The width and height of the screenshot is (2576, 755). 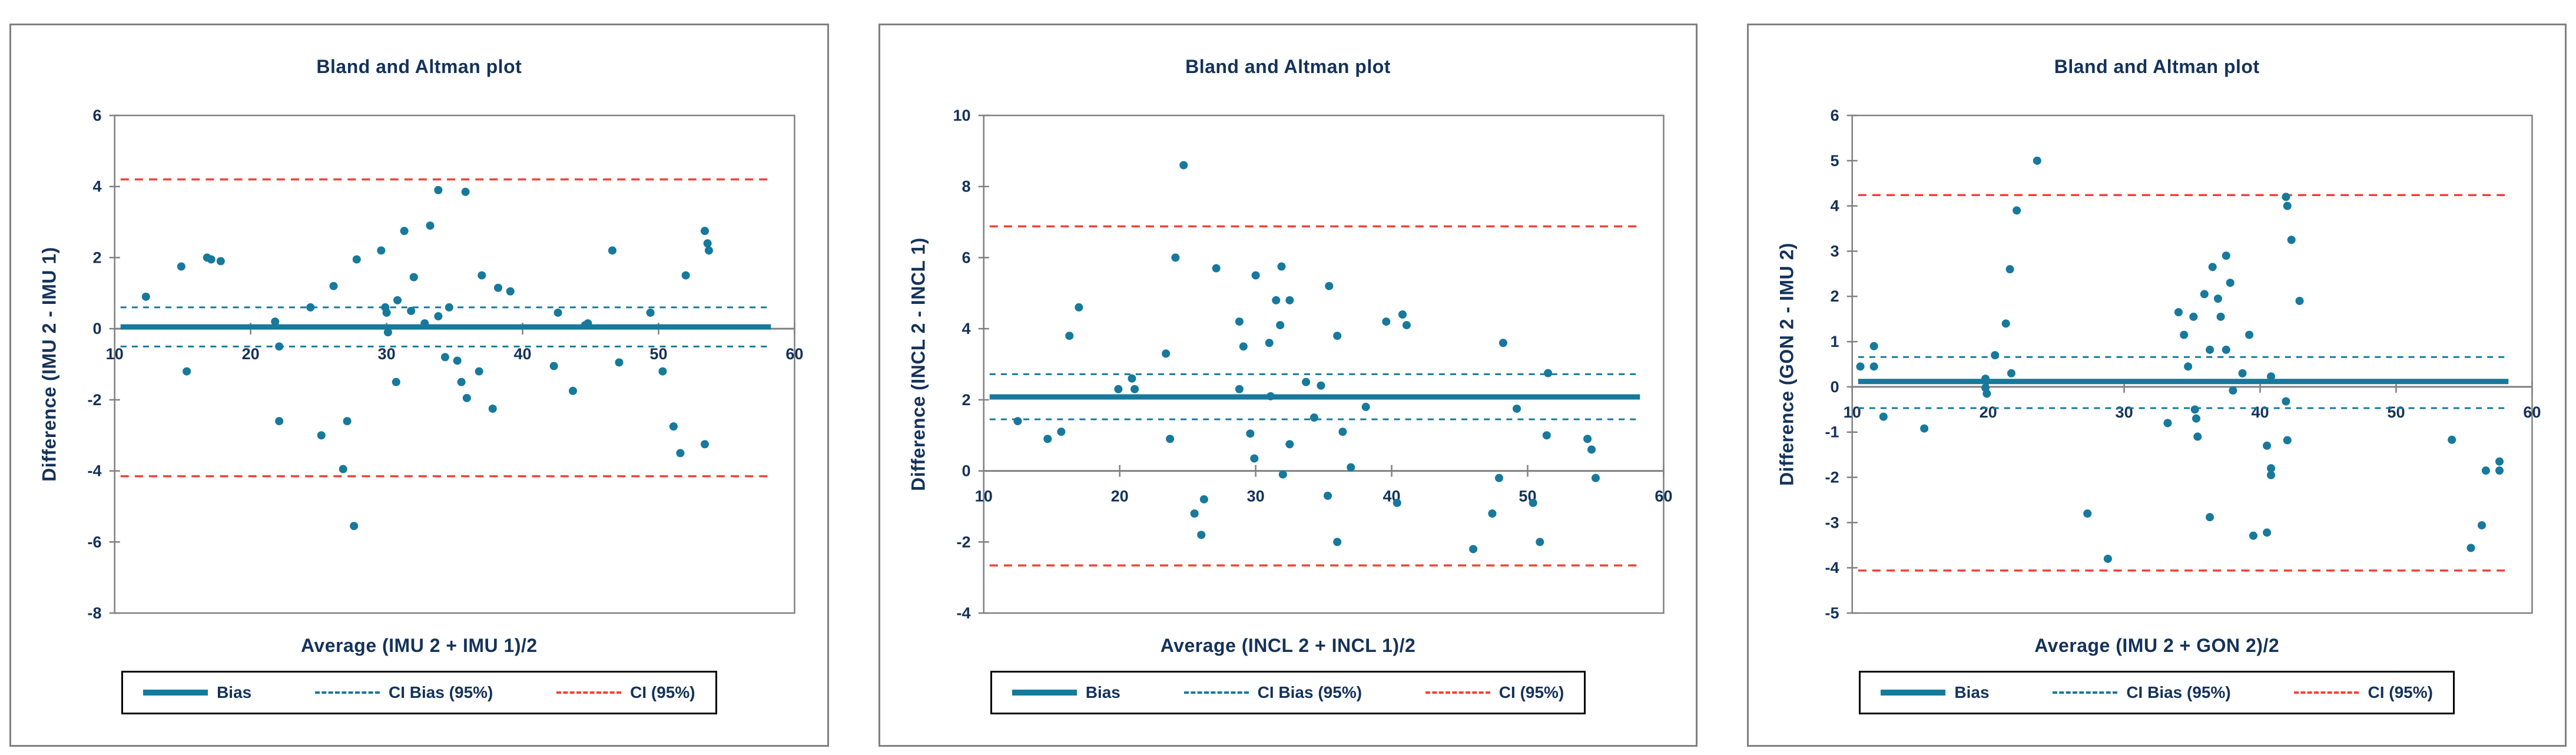 I want to click on legend-item-ci-bias: CI Bias (95%), so click(x=1272, y=693).